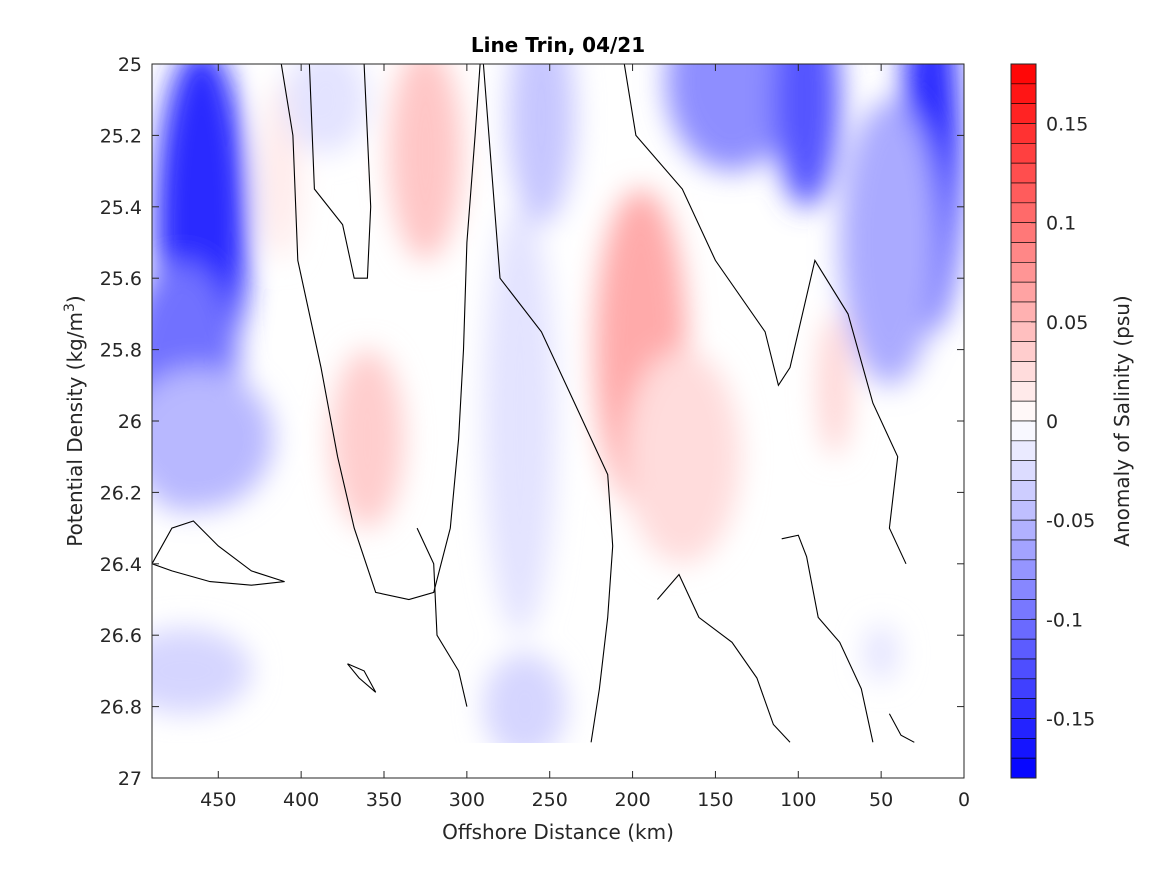  Describe the element at coordinates (70, 307) in the screenshot. I see `y-axis-label-sup: 3` at that location.